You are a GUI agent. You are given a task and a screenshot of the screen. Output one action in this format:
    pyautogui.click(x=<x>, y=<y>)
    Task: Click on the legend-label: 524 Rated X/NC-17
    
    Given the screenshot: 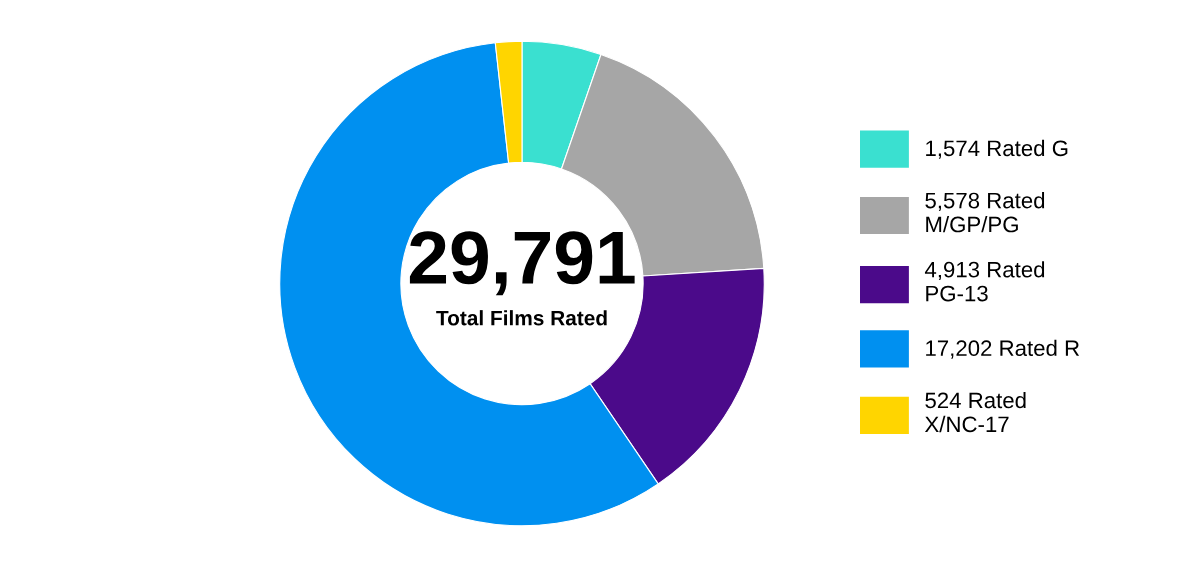 What is the action you would take?
    pyautogui.click(x=975, y=412)
    